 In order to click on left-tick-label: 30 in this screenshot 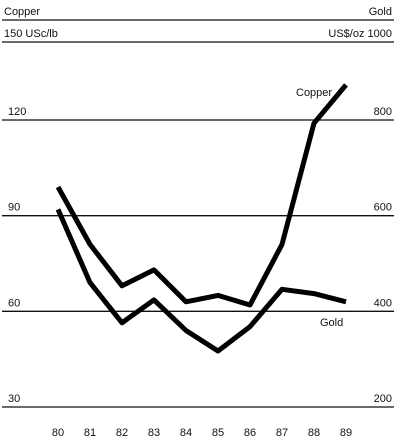, I will do `click(14, 399)`.